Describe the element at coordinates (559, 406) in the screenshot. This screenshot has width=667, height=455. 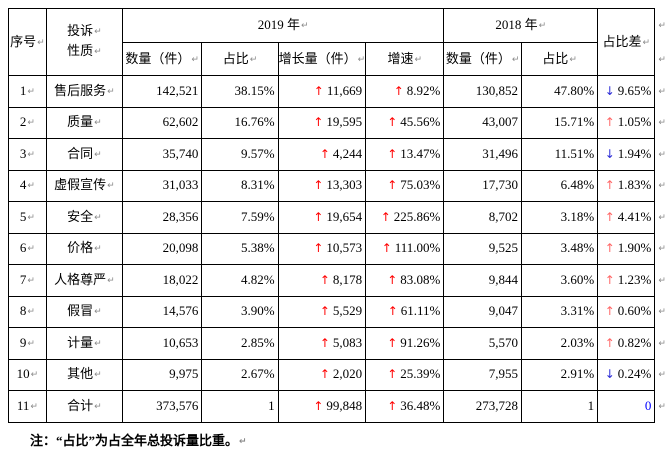
I see `share-2018-cell: 1` at that location.